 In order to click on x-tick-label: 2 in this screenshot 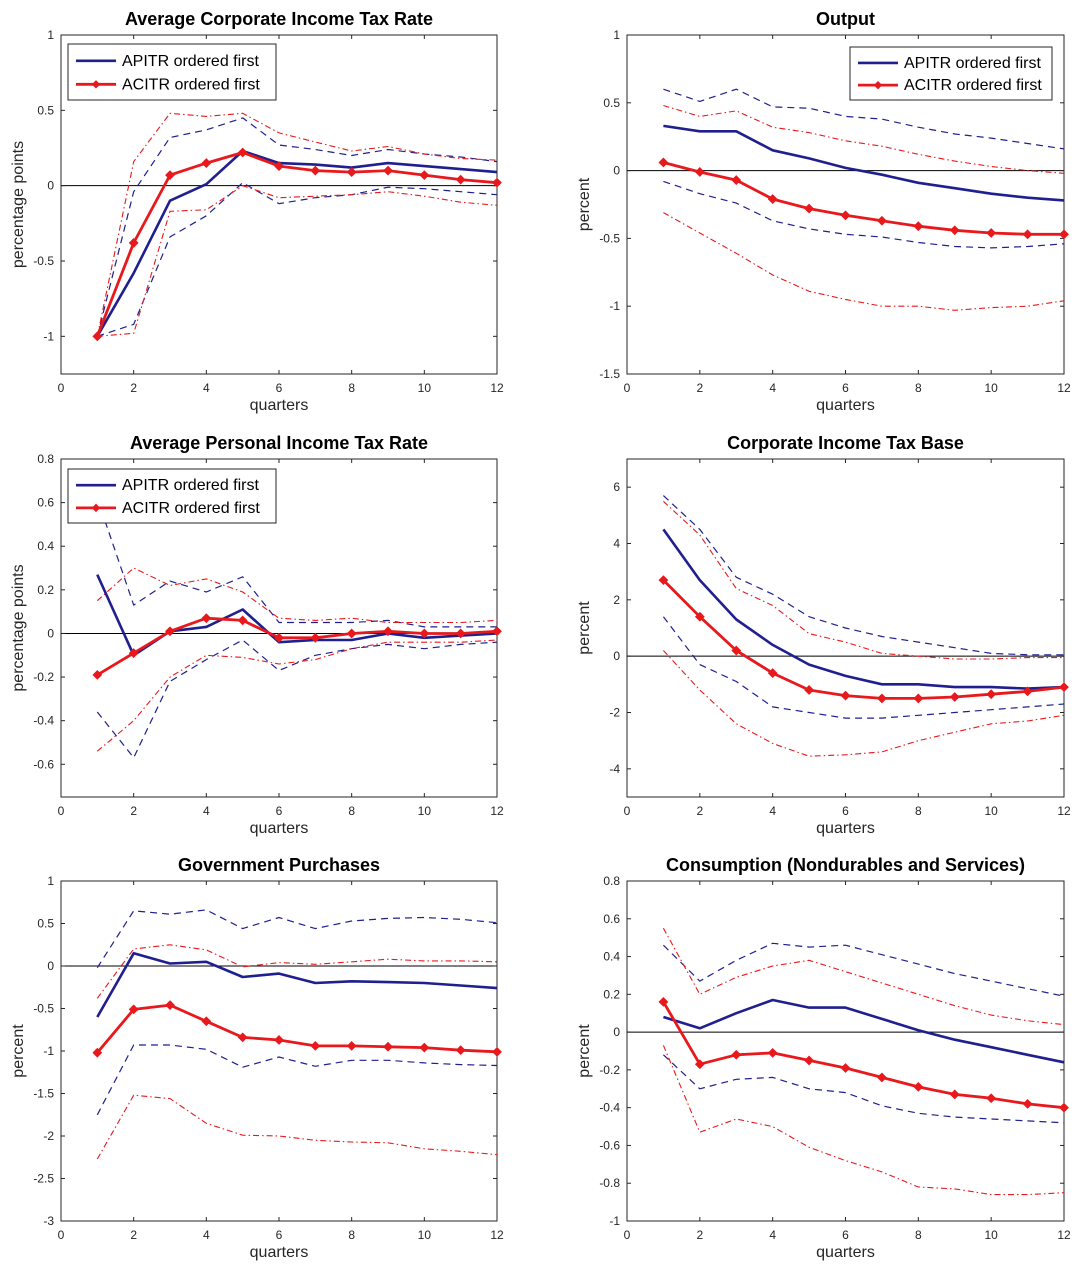, I will do `click(133, 811)`.